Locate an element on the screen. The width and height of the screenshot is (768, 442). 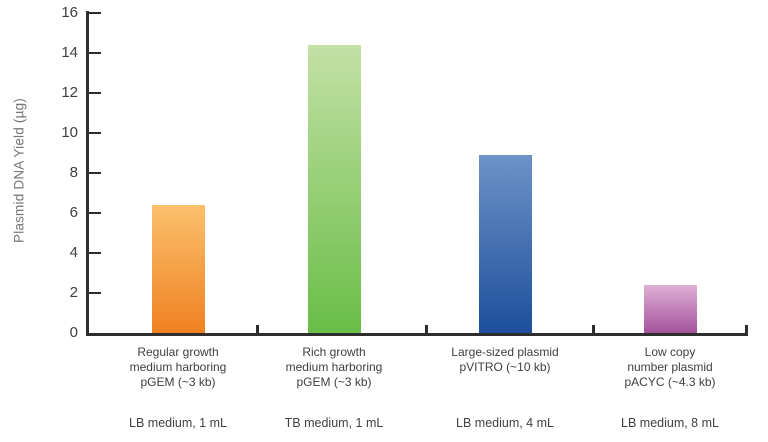
y-tick-label: 14 is located at coordinates (69, 52).